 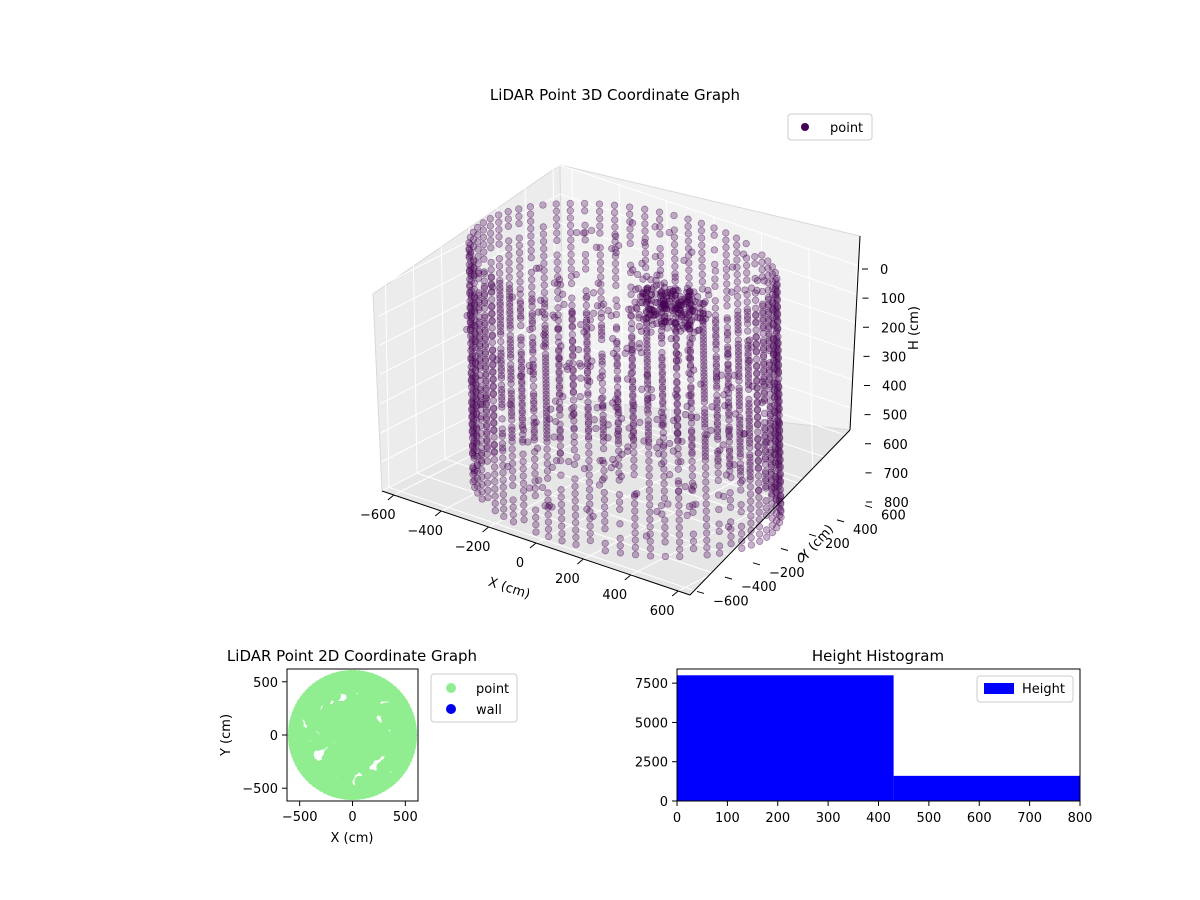 What do you see at coordinates (846, 128) in the screenshot?
I see `legend-3d-label-point: point` at bounding box center [846, 128].